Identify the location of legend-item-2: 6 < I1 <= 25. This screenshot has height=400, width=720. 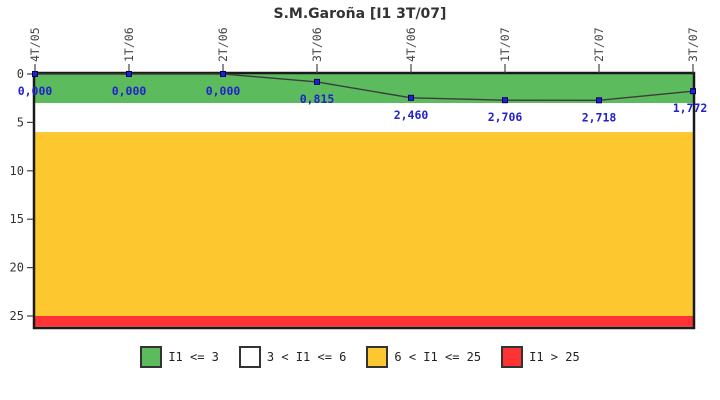
(423, 357).